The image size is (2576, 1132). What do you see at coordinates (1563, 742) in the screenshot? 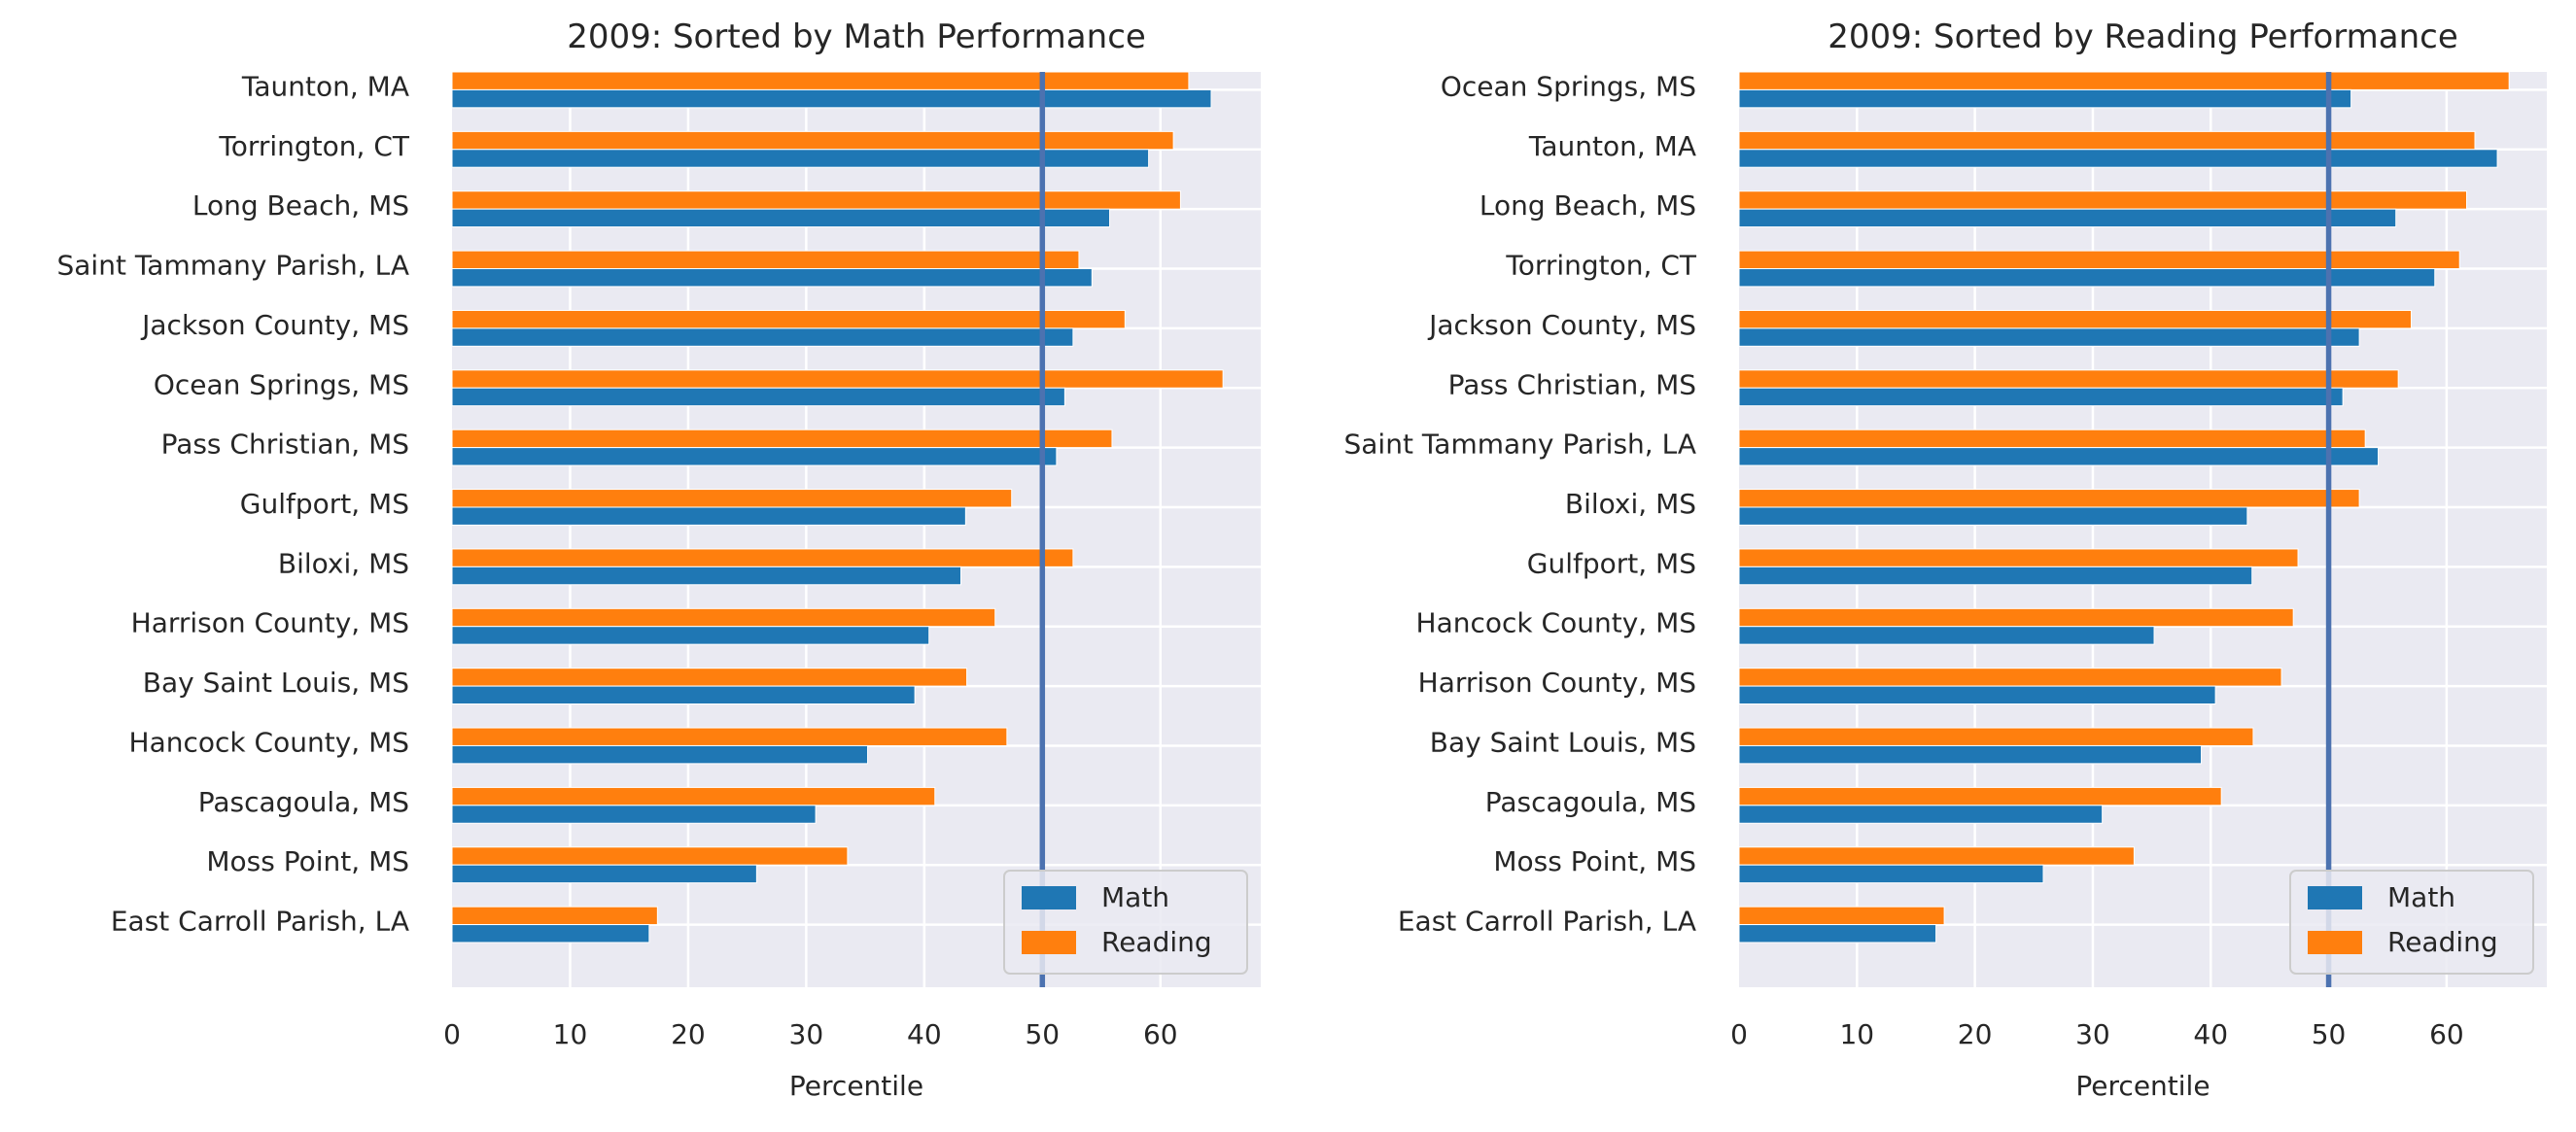
I see `category-label: Bay Saint Louis, MS` at bounding box center [1563, 742].